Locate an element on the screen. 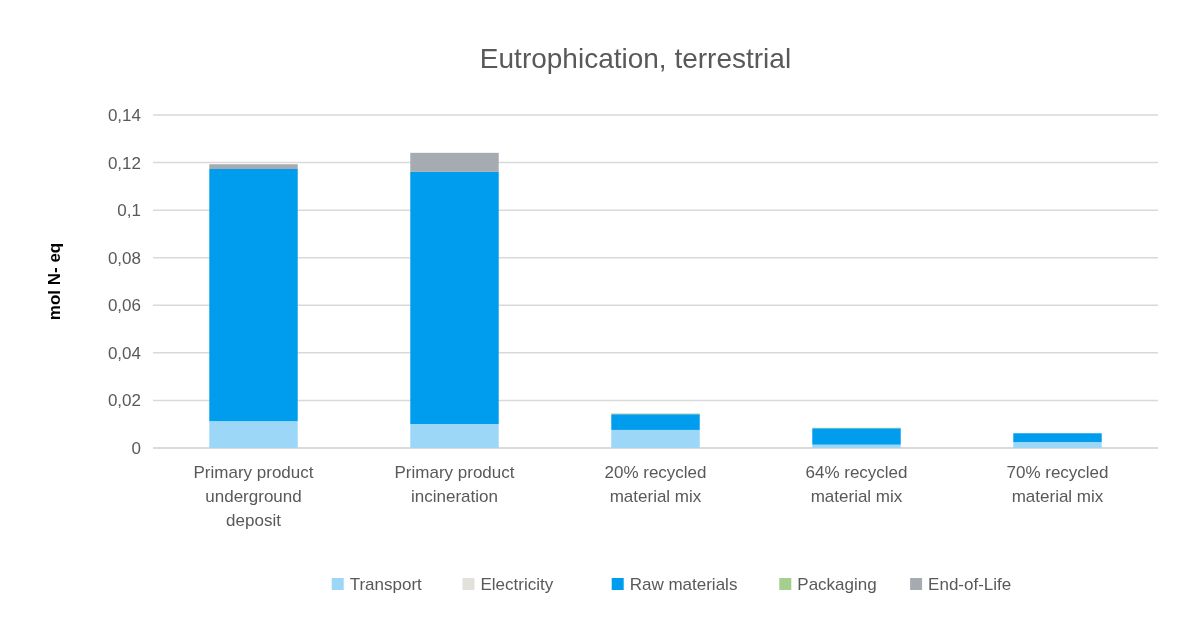 The width and height of the screenshot is (1177, 619). legend-label: End-of-Life is located at coordinates (970, 584).